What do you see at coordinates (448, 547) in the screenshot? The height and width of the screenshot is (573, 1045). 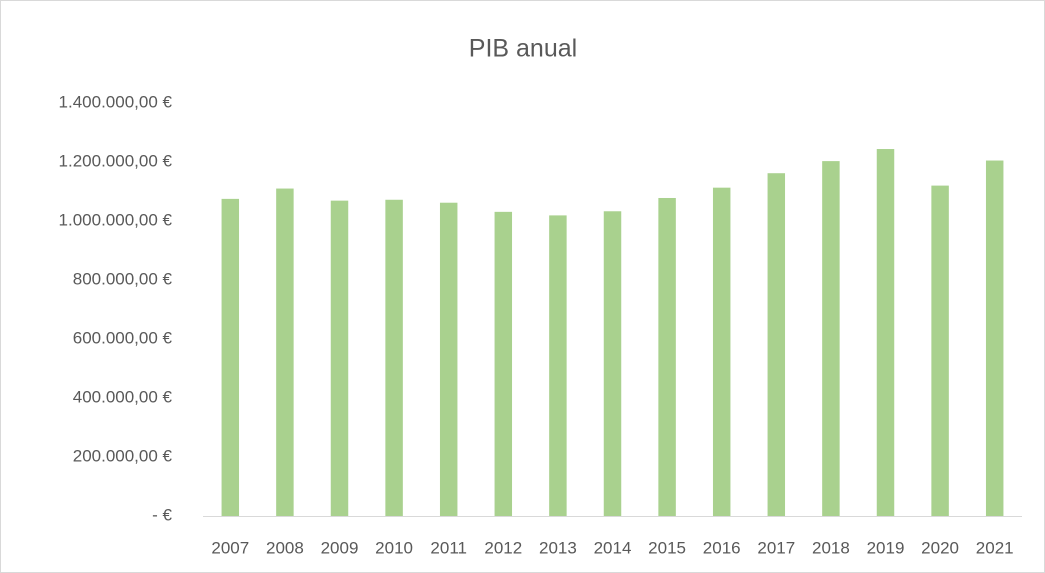 I see `x-tick-label: 2011` at bounding box center [448, 547].